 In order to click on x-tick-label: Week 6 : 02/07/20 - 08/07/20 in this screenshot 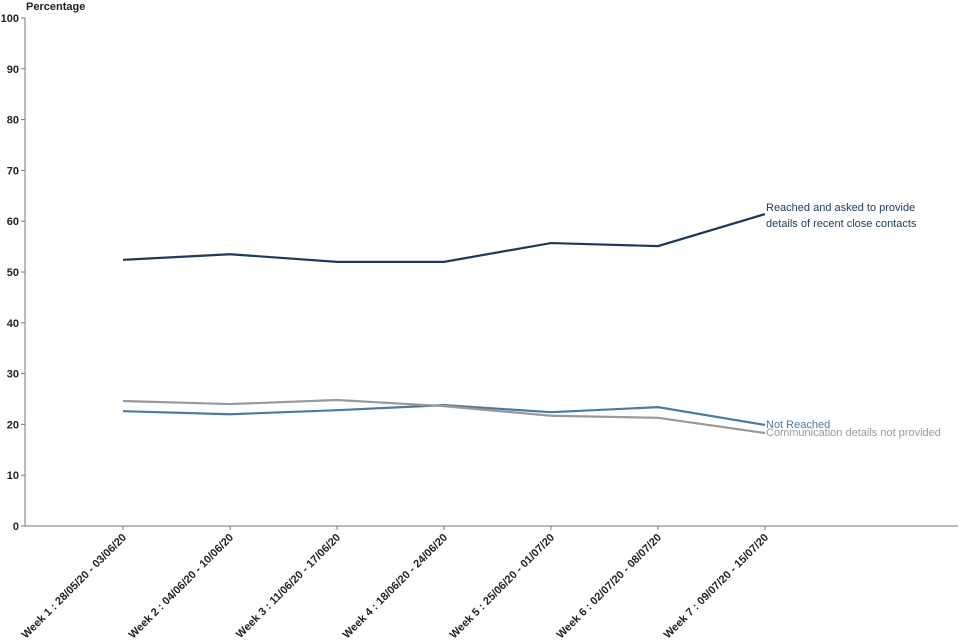, I will do `click(610, 586)`.